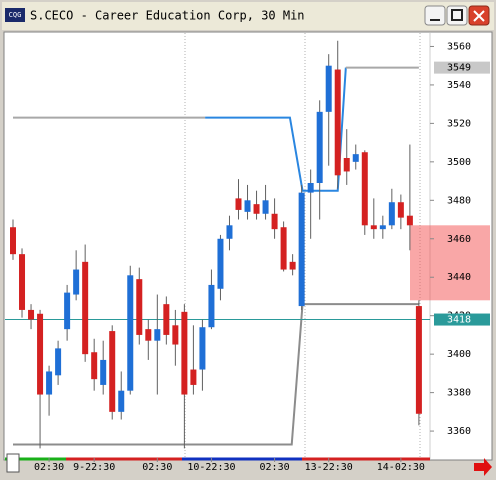 Image resolution: width=496 pixels, height=480 pixels. Describe the element at coordinates (457, 15) in the screenshot. I see `maximize-button` at that location.